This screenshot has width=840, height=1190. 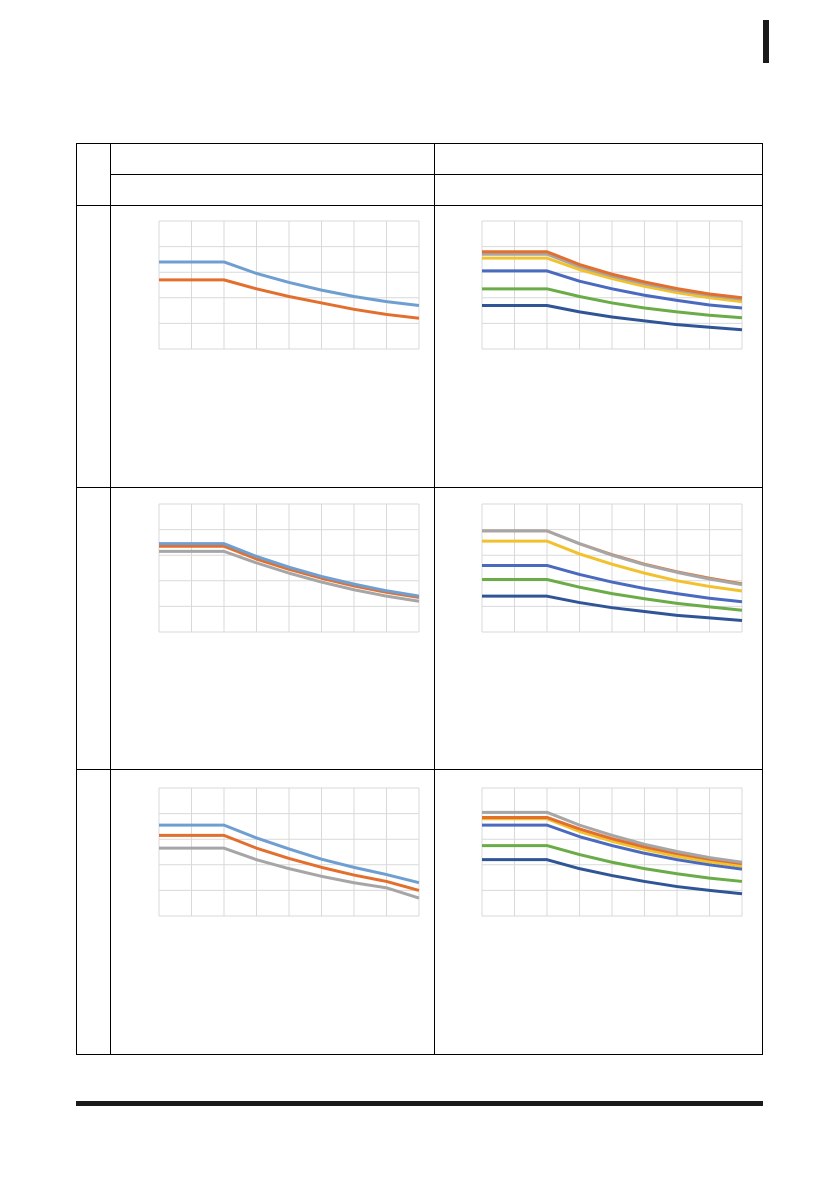 I want to click on chart-row2-left, so click(x=289, y=568).